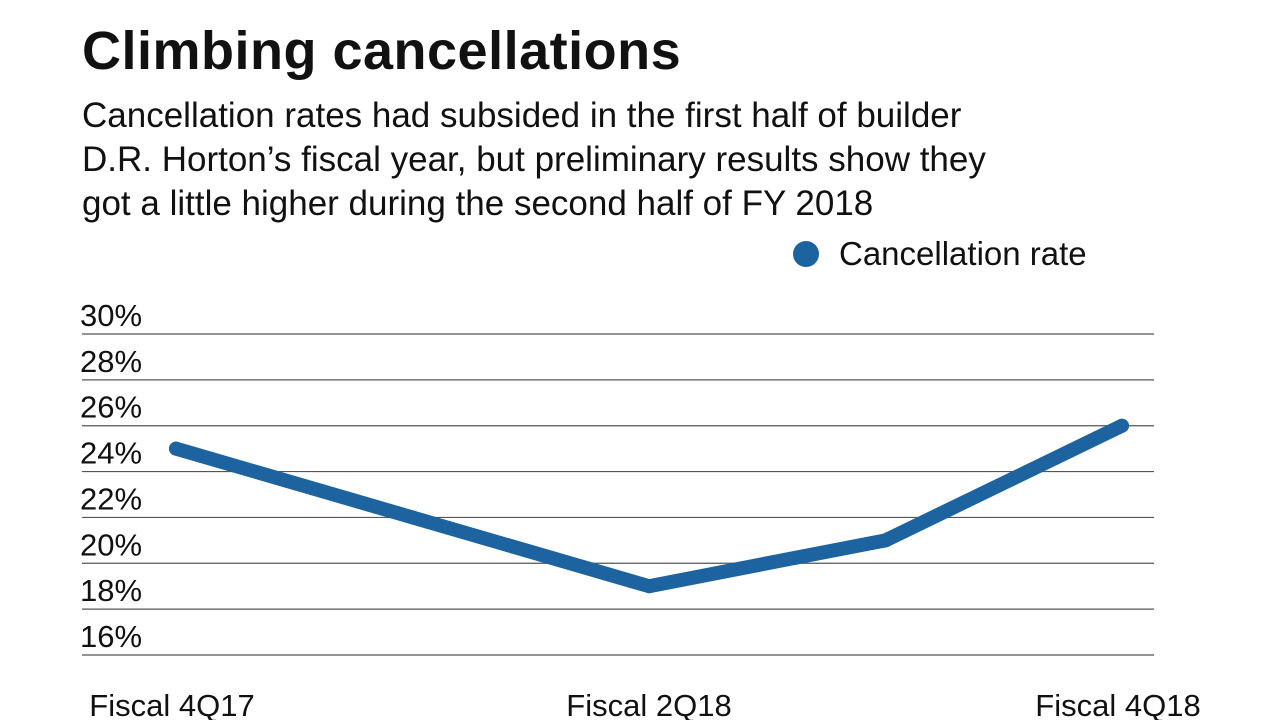  What do you see at coordinates (111, 361) in the screenshot?
I see `y-tick-label: 28%` at bounding box center [111, 361].